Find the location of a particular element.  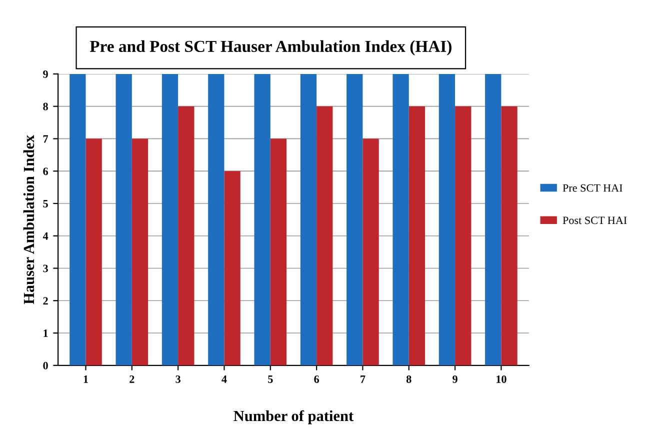

x-tick-label: 8 is located at coordinates (409, 379).